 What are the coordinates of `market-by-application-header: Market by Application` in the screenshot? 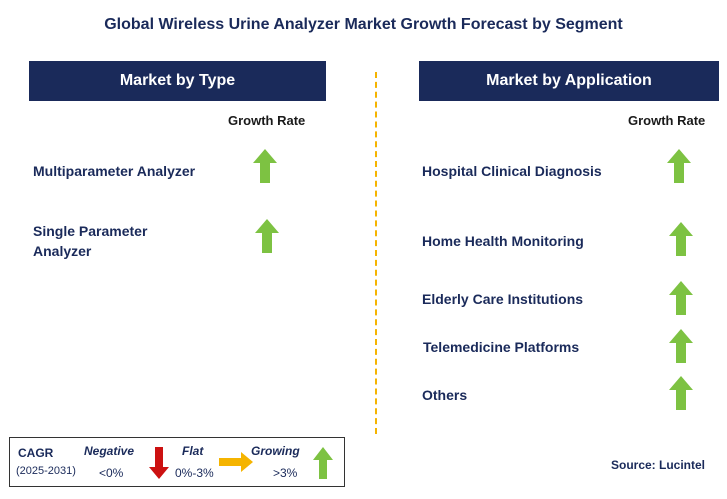 It's located at (569, 81).